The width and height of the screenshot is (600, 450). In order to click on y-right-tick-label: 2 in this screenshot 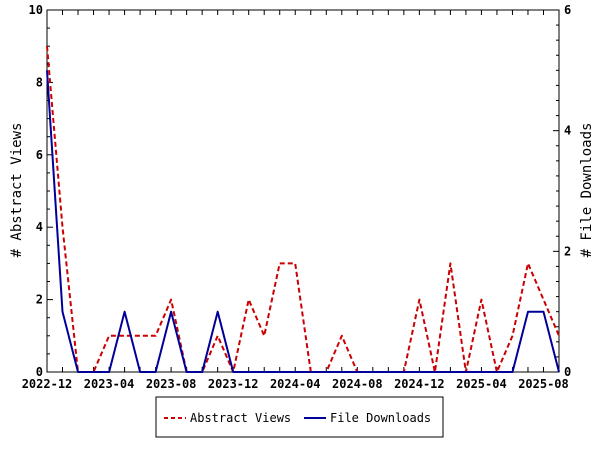, I will do `click(567, 251)`.